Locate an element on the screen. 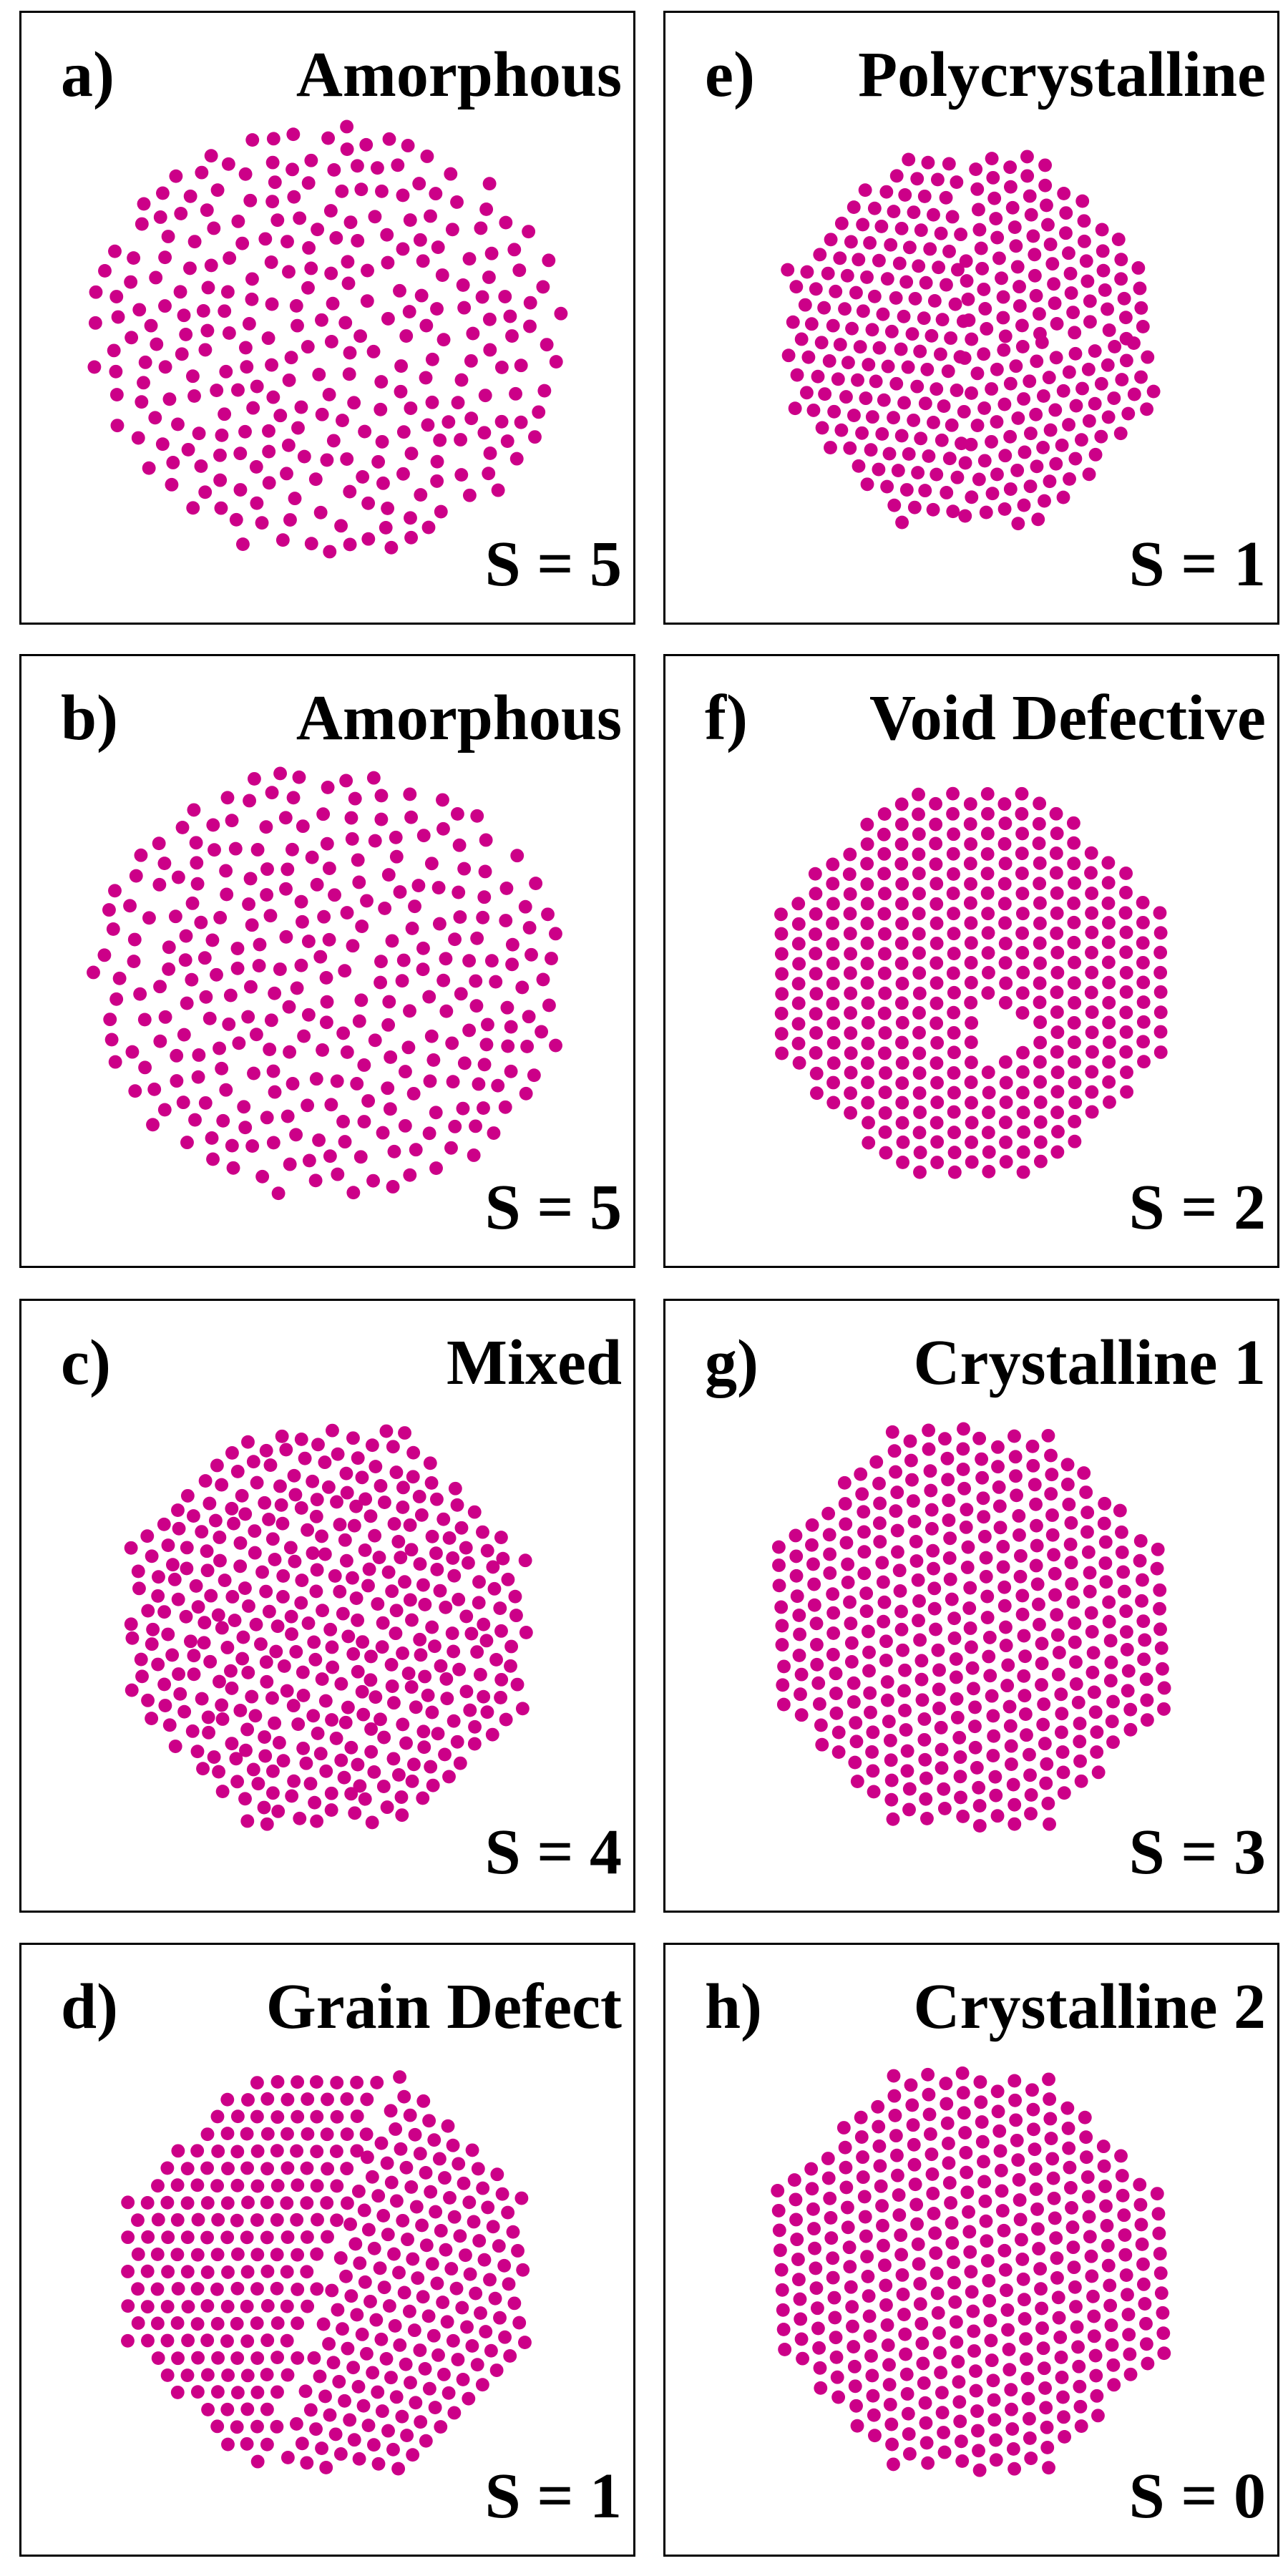 The width and height of the screenshot is (1288, 2576). panel-title: Crystalline 1 is located at coordinates (1089, 1362).